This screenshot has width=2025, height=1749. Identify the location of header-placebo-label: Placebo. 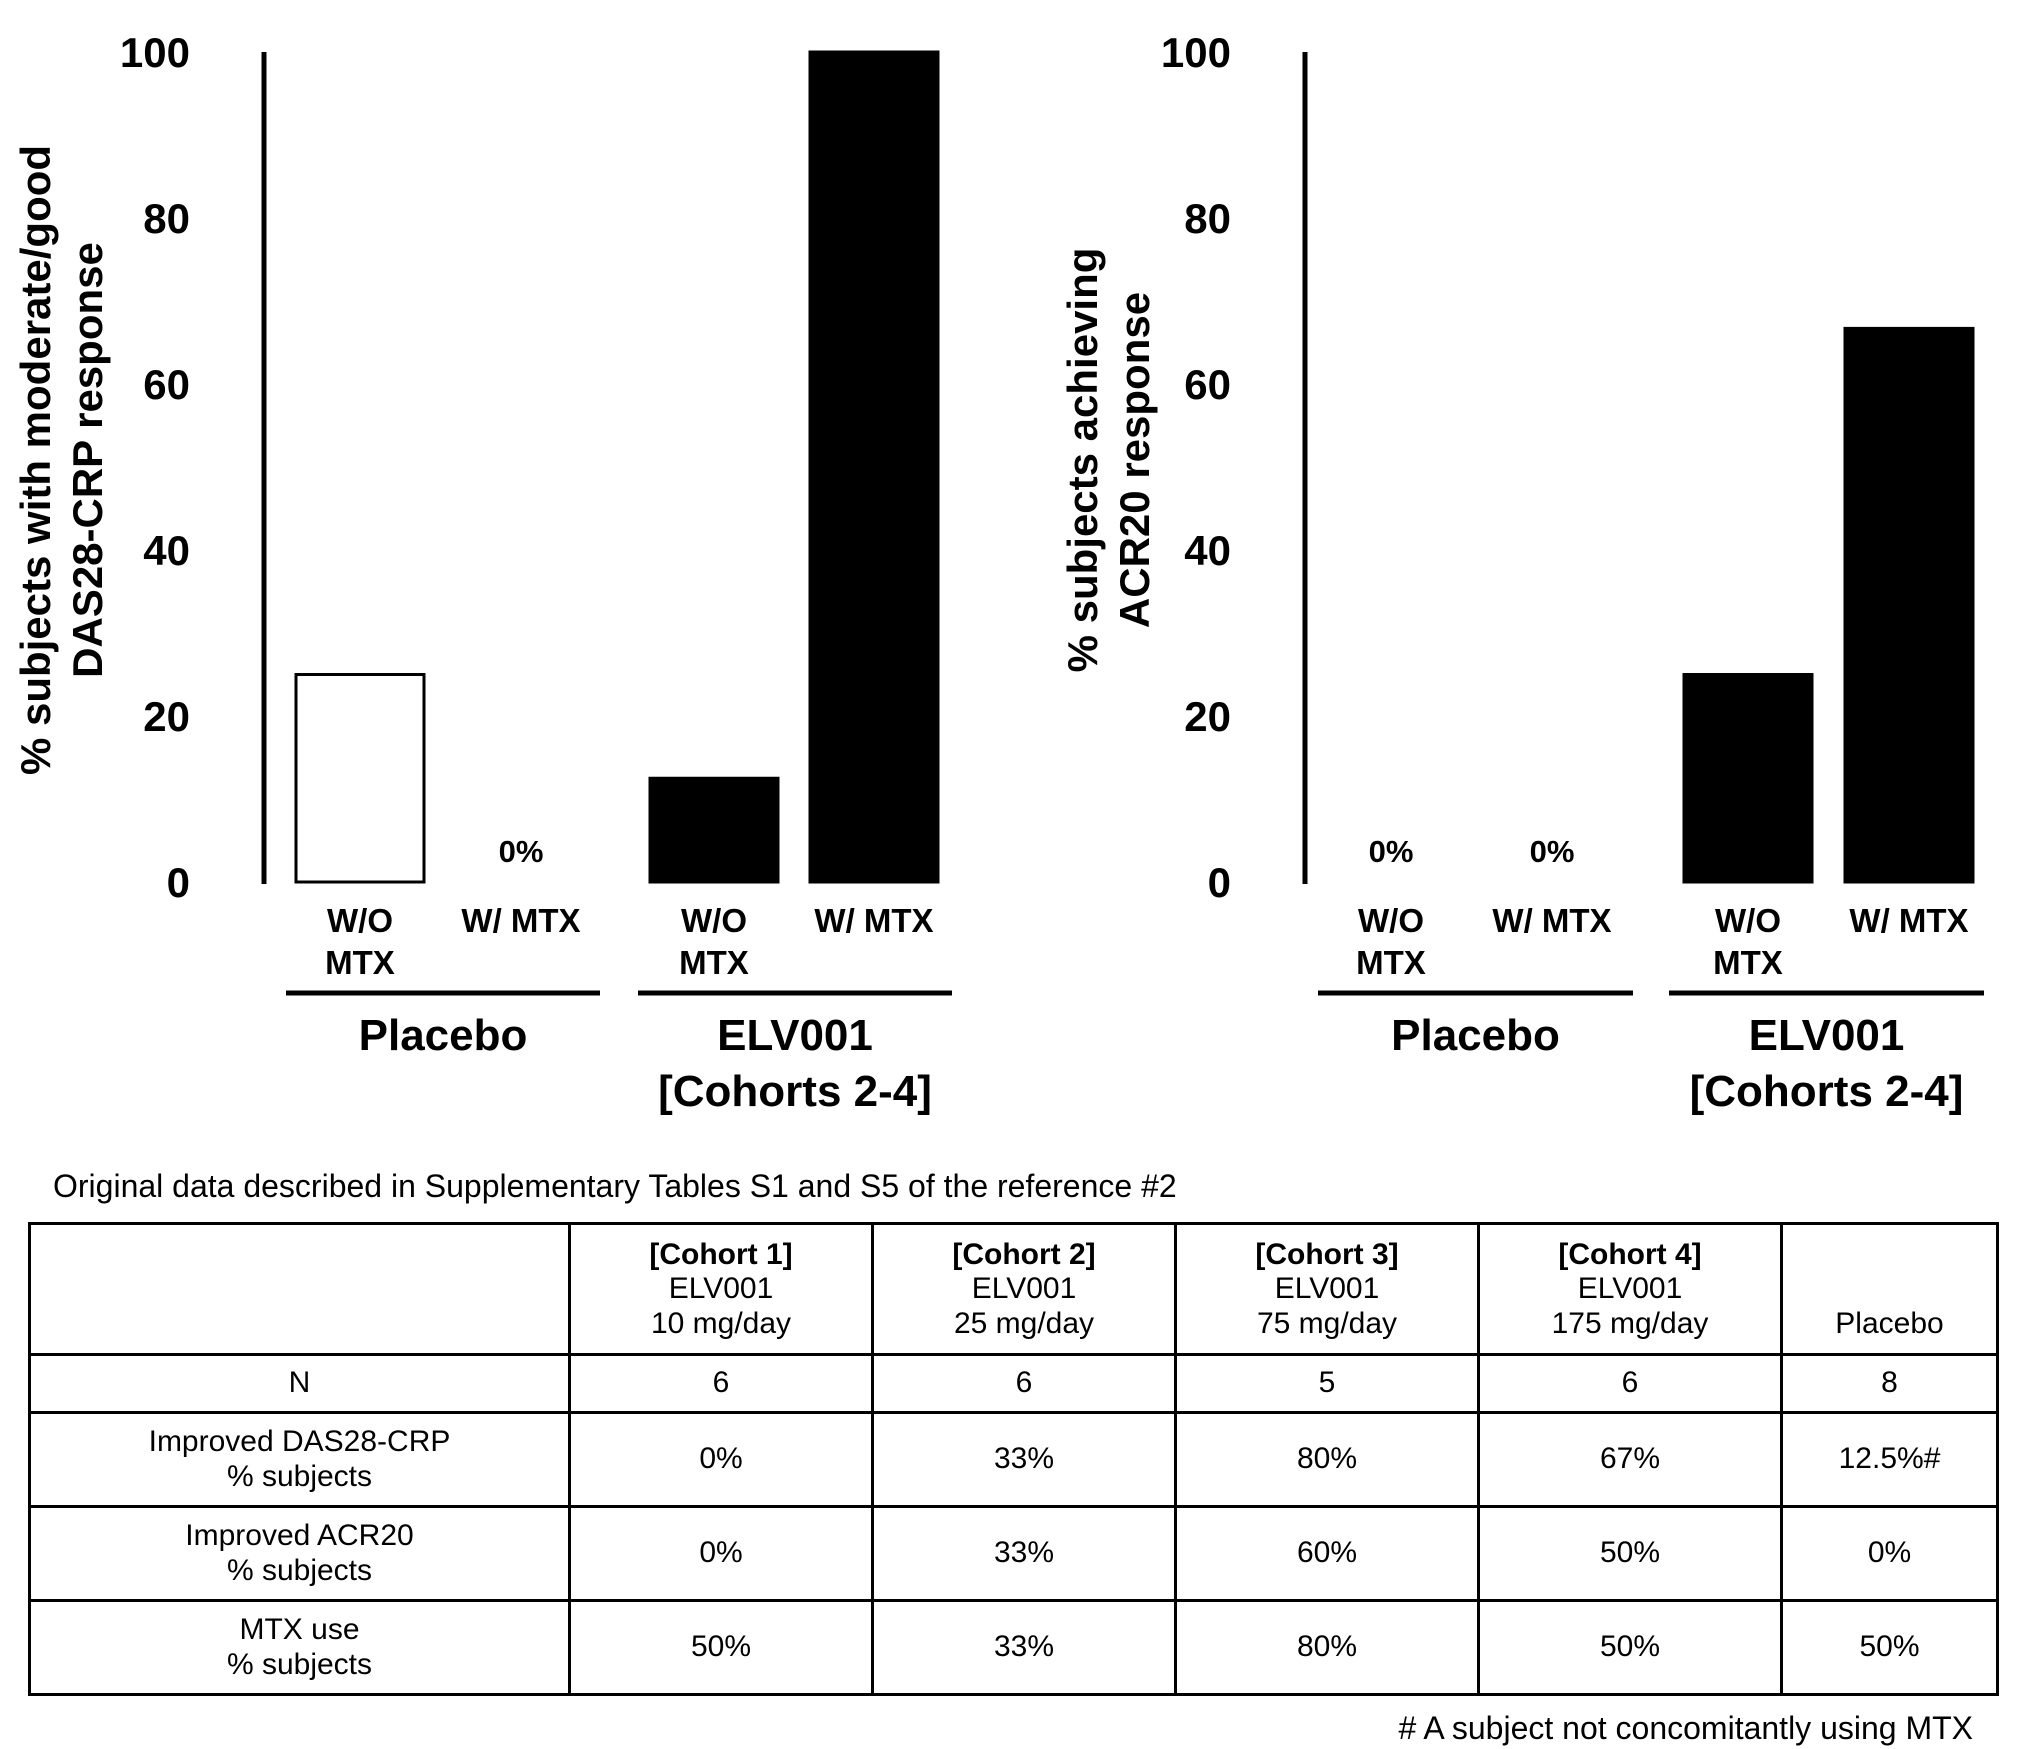
(1889, 1323).